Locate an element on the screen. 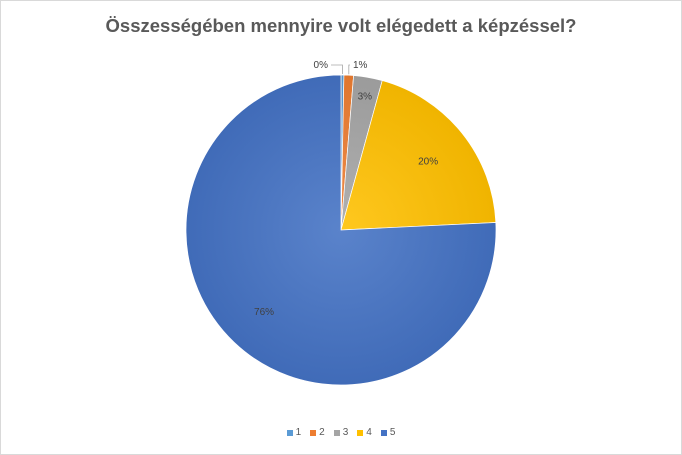 This screenshot has height=455, width=682. legend-item-5: 5 is located at coordinates (388, 432).